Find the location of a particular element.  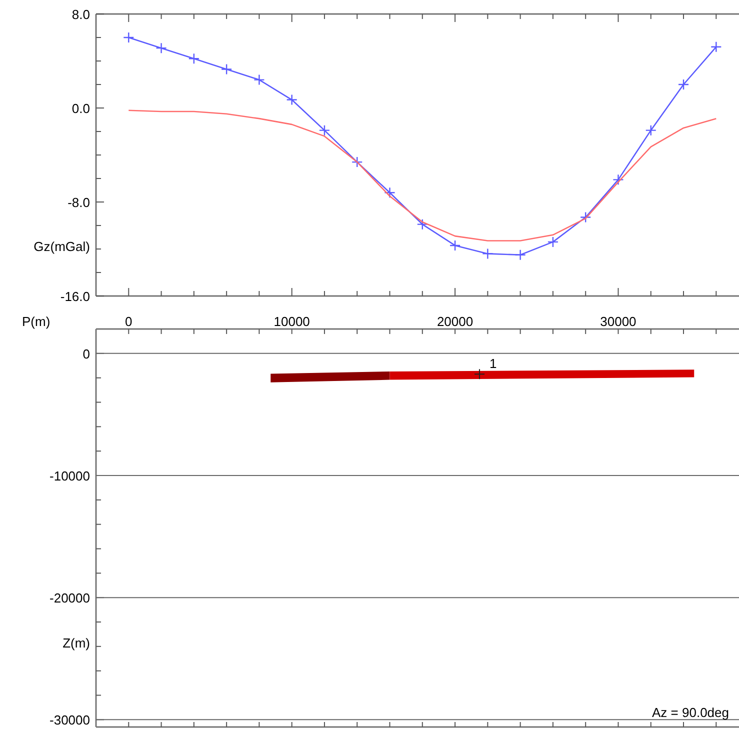

y-tick-label: -30000 is located at coordinates (70, 720).